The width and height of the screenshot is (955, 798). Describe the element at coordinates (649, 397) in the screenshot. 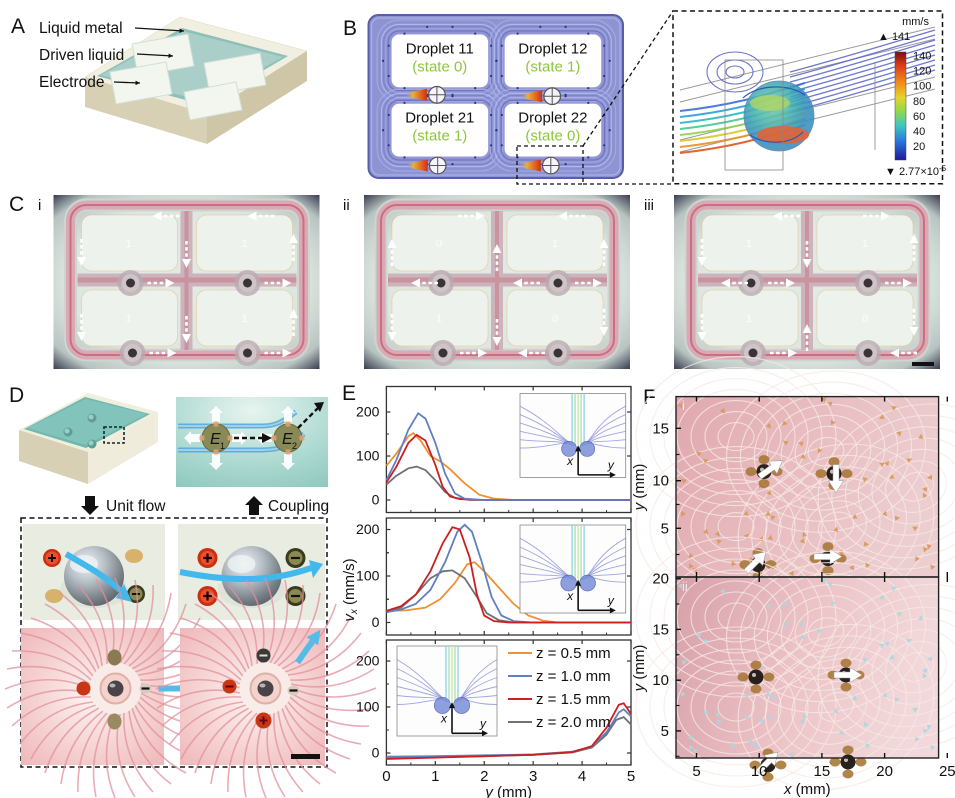

I see `svg-text: F` at that location.